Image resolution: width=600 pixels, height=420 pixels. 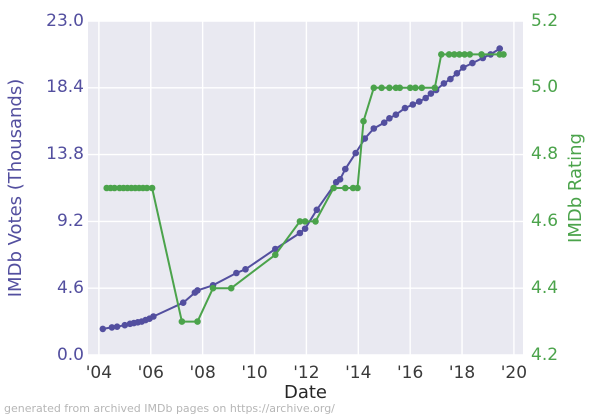 I want to click on right-tick-label: 5.0, so click(x=545, y=87).